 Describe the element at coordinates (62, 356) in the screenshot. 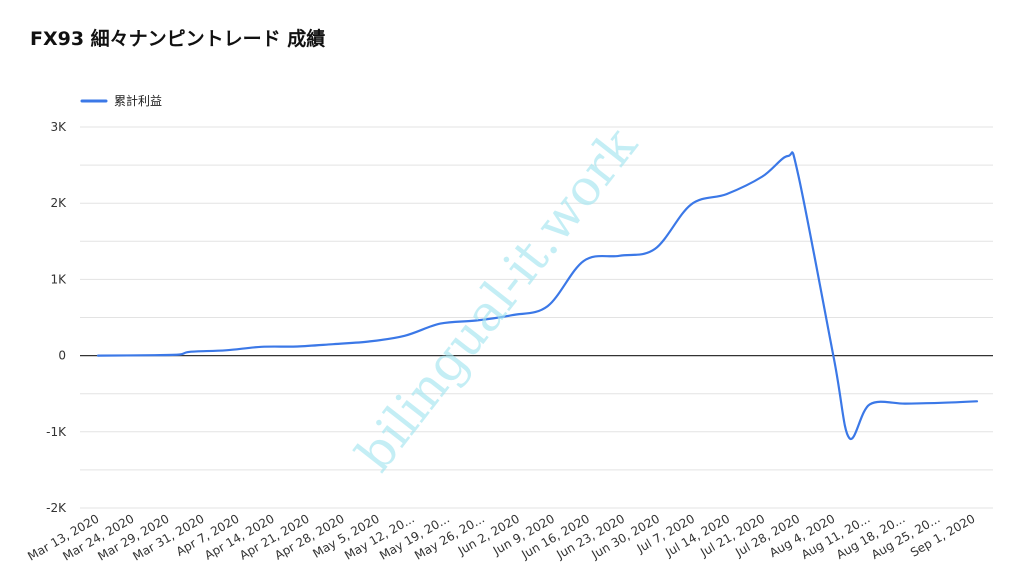

I see `y-tick-label: 0` at that location.